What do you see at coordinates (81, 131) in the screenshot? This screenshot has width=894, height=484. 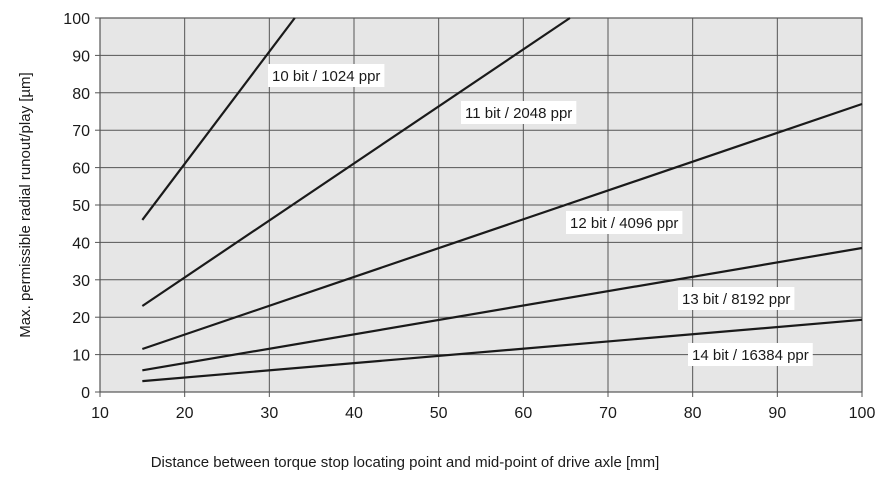 I see `y-tick-label: 70` at bounding box center [81, 131].